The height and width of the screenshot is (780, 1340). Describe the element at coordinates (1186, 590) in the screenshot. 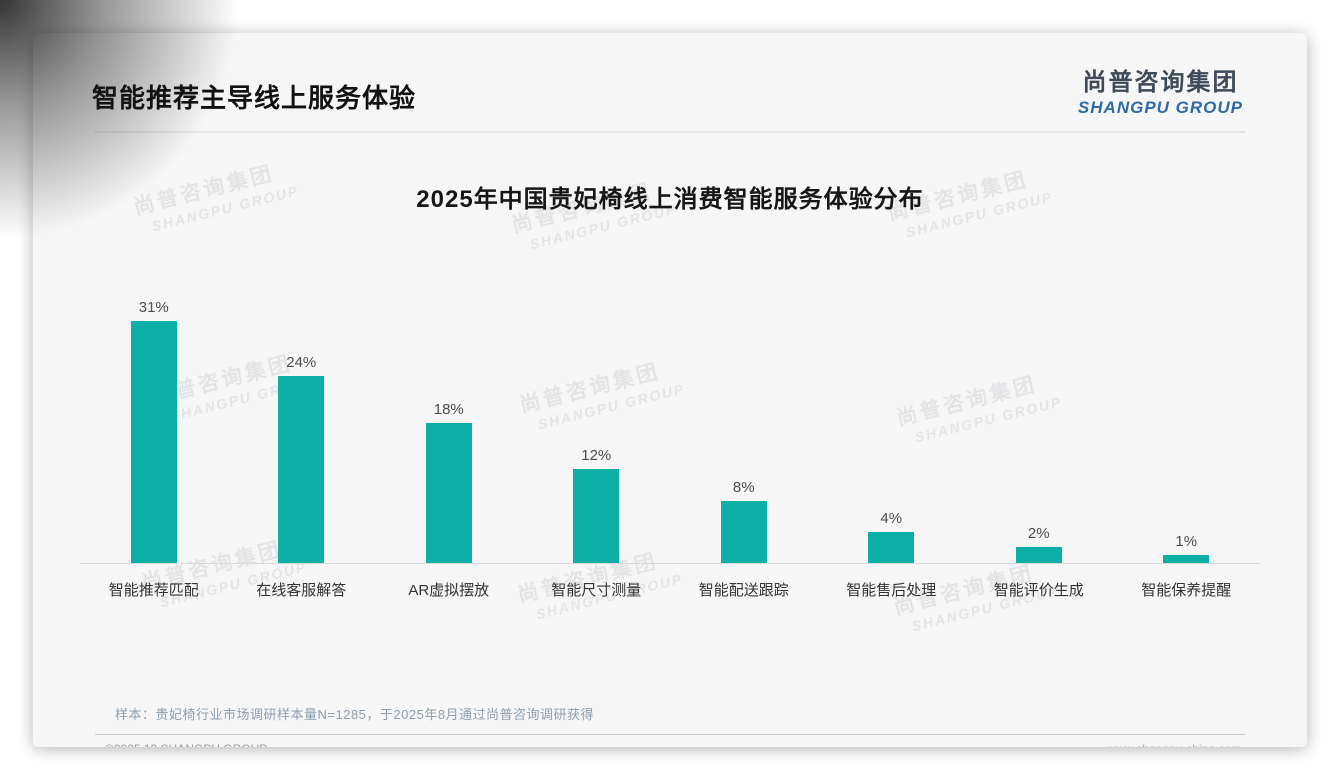

I see `category-label: 智能保养提醒` at that location.